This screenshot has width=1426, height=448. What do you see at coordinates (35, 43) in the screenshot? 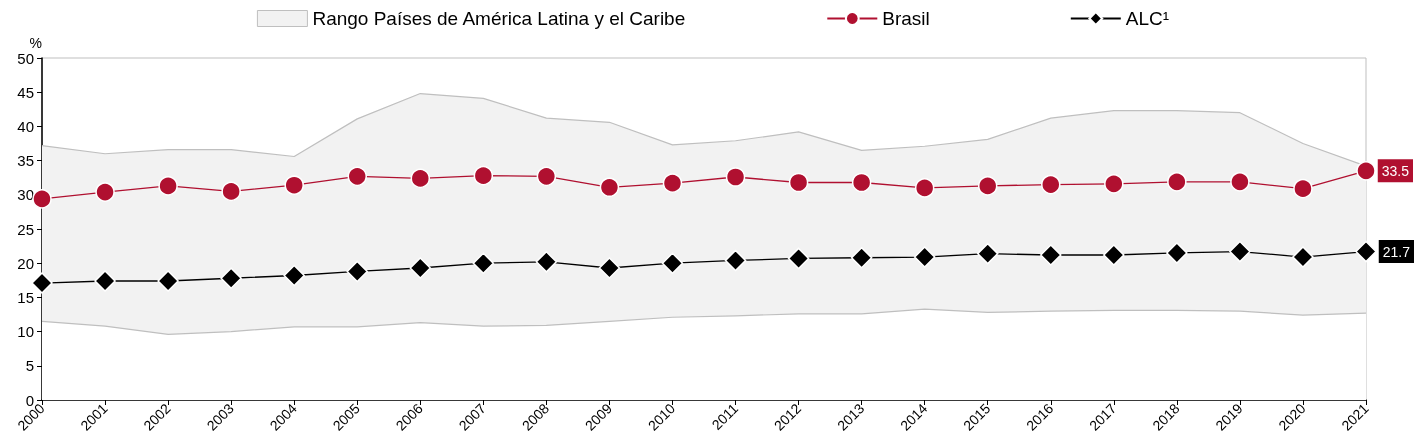
I see `y-axis-title: %` at bounding box center [35, 43].